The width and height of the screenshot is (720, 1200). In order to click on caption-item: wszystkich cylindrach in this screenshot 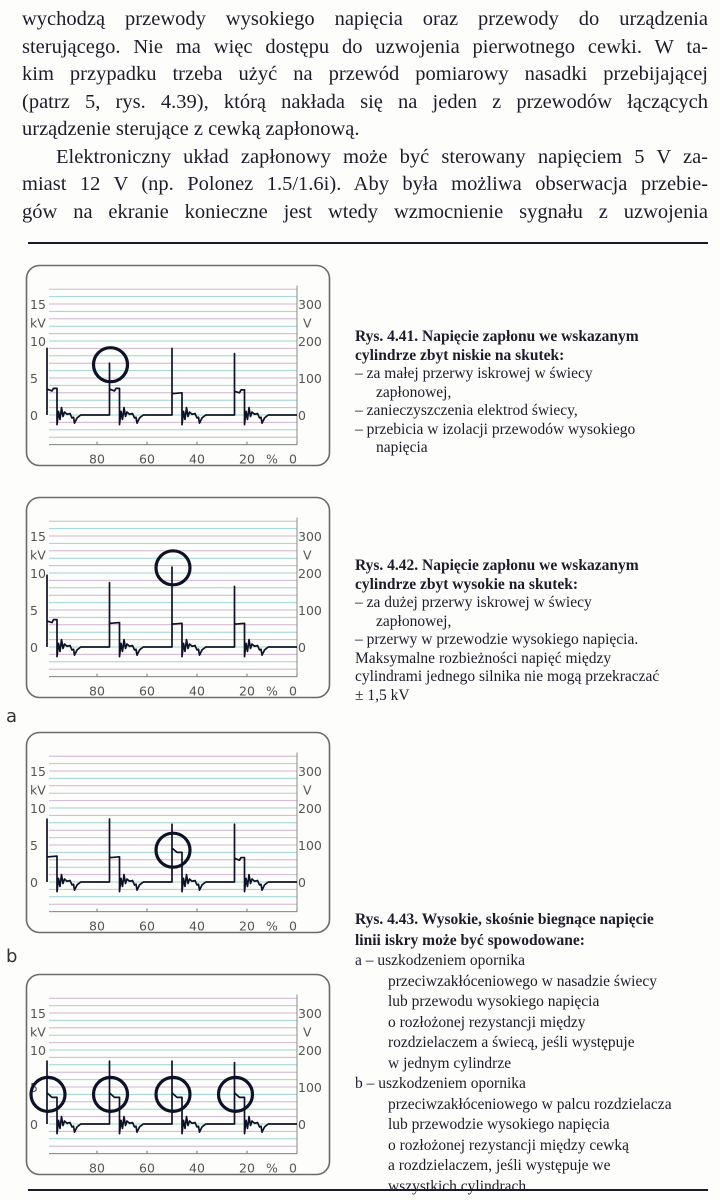, I will do `click(457, 1186)`.